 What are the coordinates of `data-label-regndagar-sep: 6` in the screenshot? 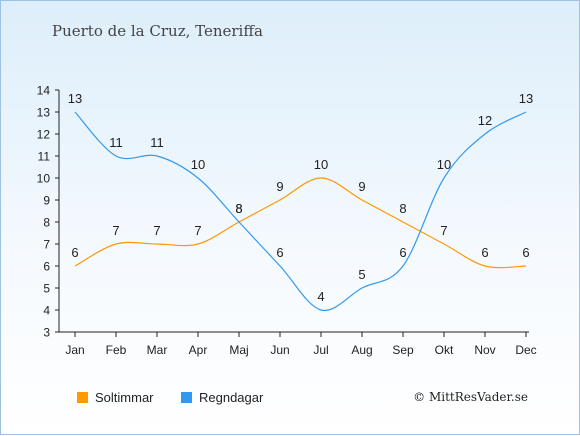 It's located at (402, 252).